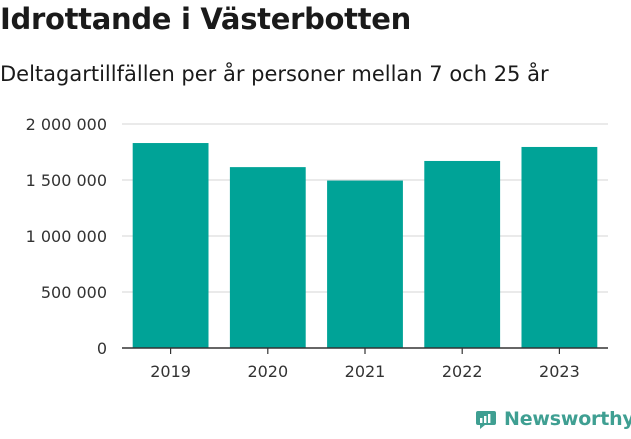  Describe the element at coordinates (66, 180) in the screenshot. I see `y-tick-label: 1 500 000` at that location.